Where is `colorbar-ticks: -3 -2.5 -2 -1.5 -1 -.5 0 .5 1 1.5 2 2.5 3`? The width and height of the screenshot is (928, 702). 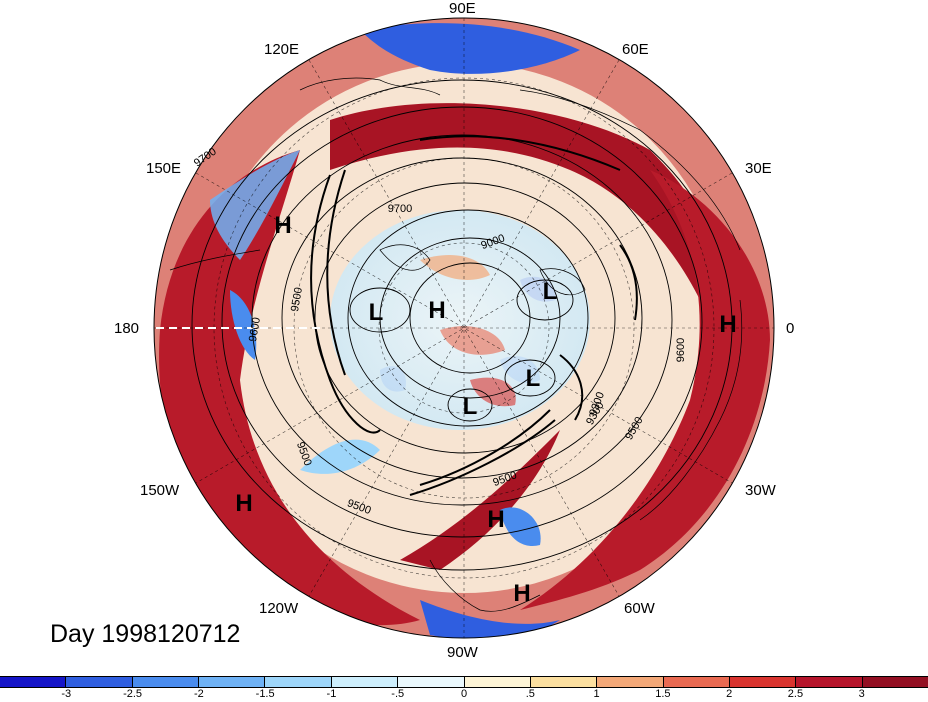 colorbar-ticks: -3 -2.5 -2 -1.5 -1 -.5 0 .5 1 1.5 2 2.5 3 is located at coordinates (464, 695).